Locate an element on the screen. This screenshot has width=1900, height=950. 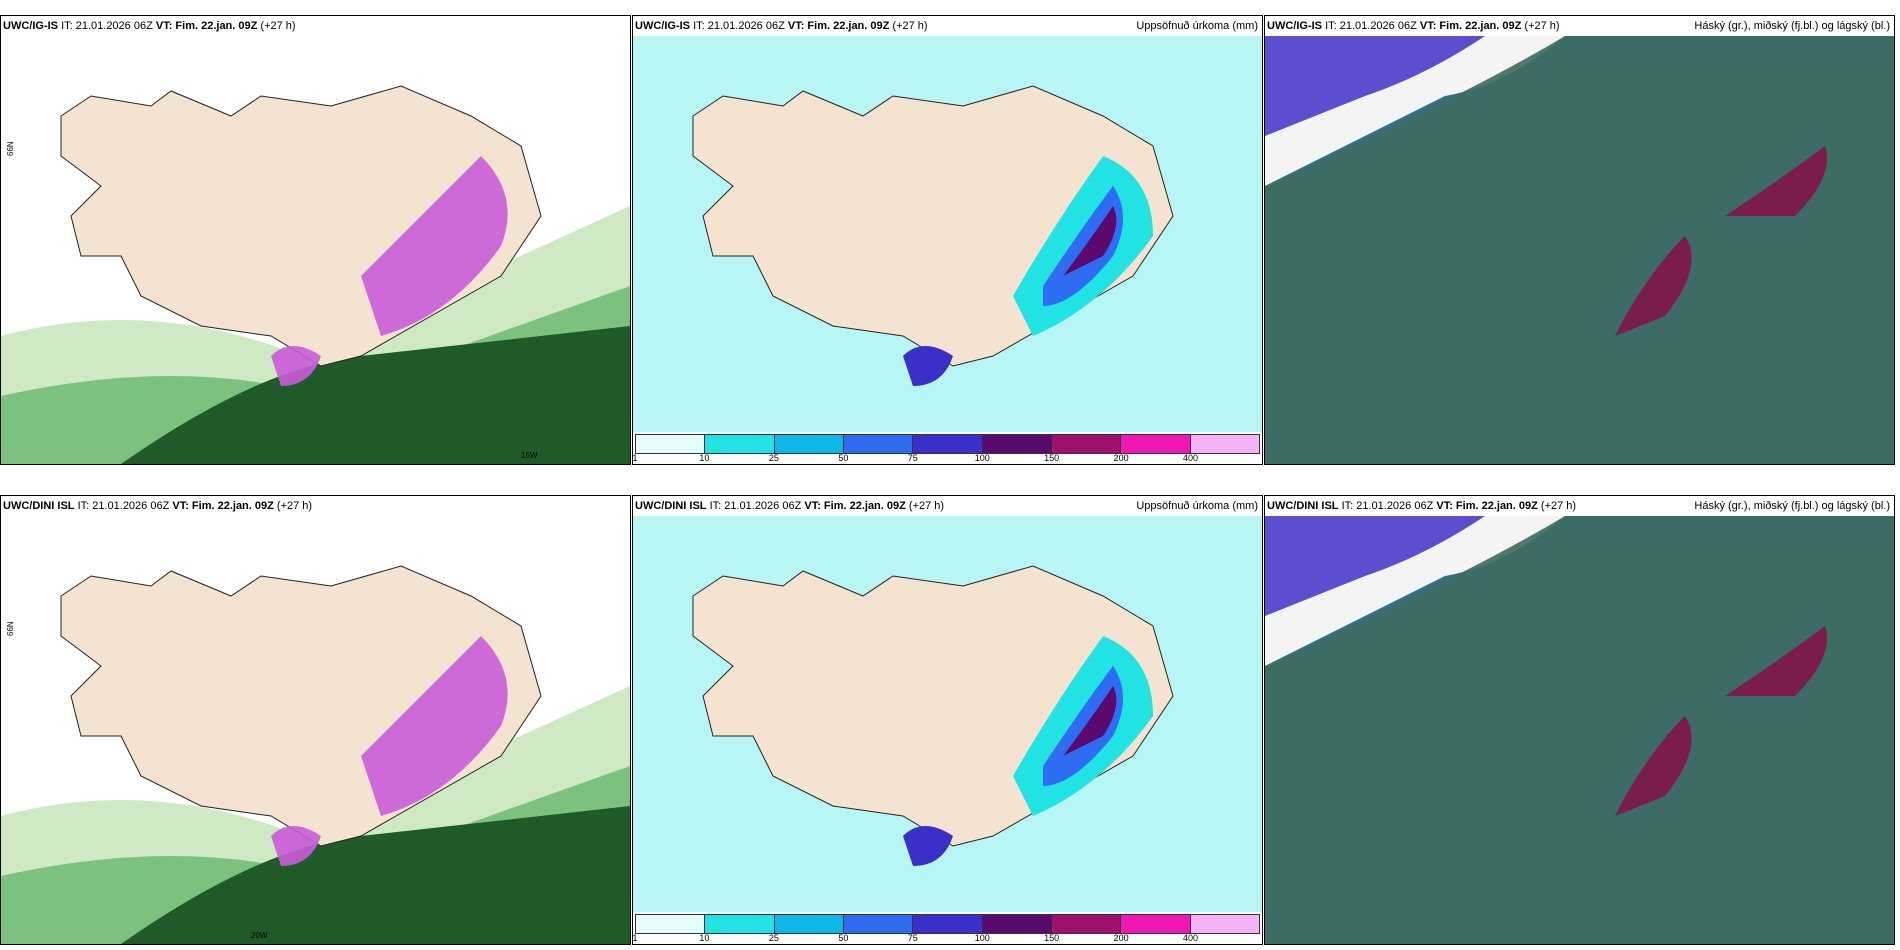
wind-map: 66N 20W is located at coordinates (315, 730).